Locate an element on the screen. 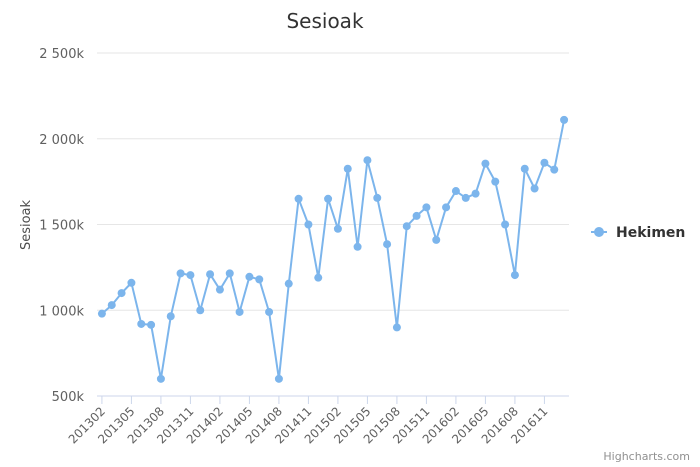 This screenshot has width=700, height=467. credits-link: Highcharts.com is located at coordinates (646, 456).